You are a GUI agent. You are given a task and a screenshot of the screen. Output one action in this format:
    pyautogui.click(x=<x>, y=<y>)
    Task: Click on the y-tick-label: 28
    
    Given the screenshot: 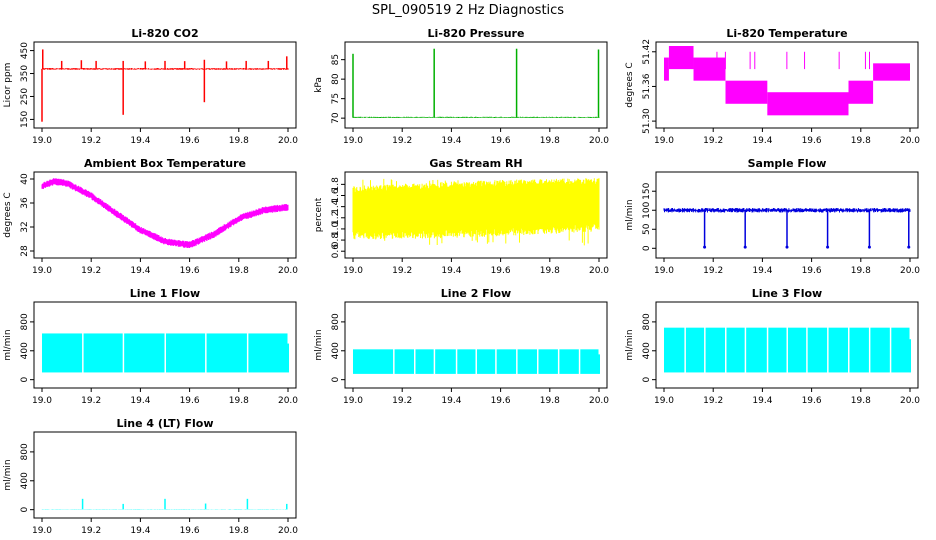 What is the action you would take?
    pyautogui.click(x=25, y=251)
    